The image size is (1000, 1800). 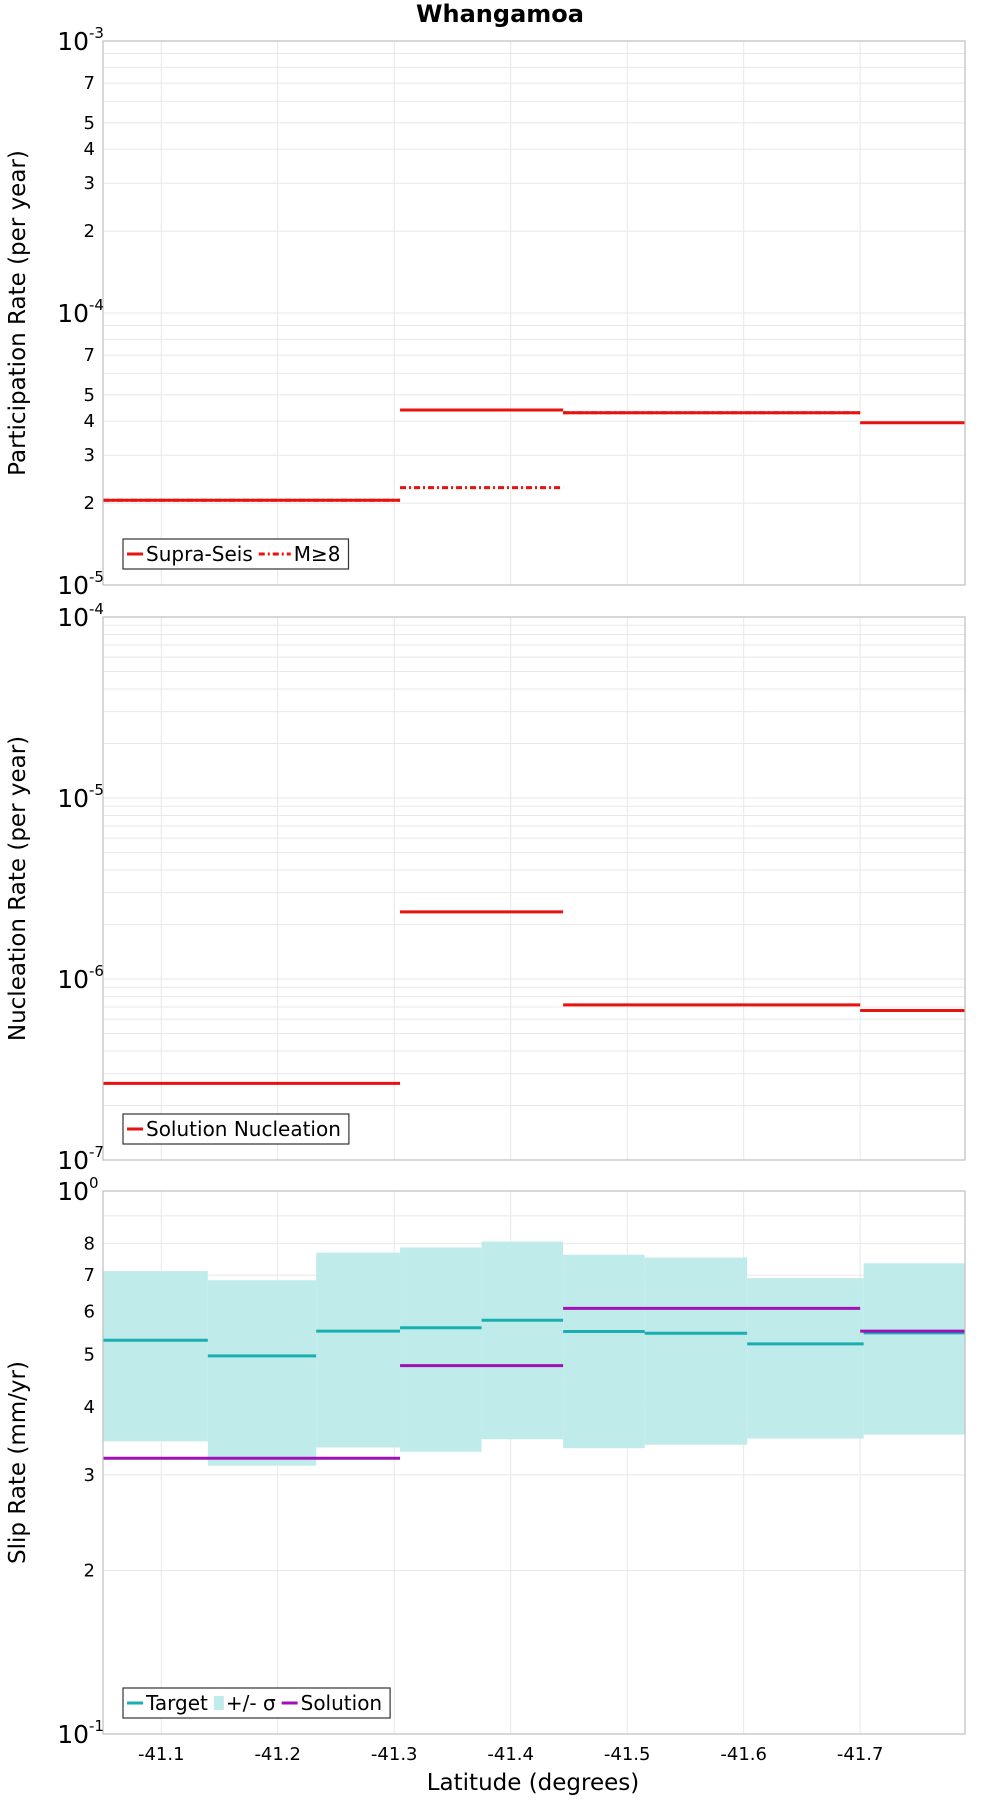 What do you see at coordinates (18, 313) in the screenshot?
I see `y-axis-title: Participation Rate (per year)` at bounding box center [18, 313].